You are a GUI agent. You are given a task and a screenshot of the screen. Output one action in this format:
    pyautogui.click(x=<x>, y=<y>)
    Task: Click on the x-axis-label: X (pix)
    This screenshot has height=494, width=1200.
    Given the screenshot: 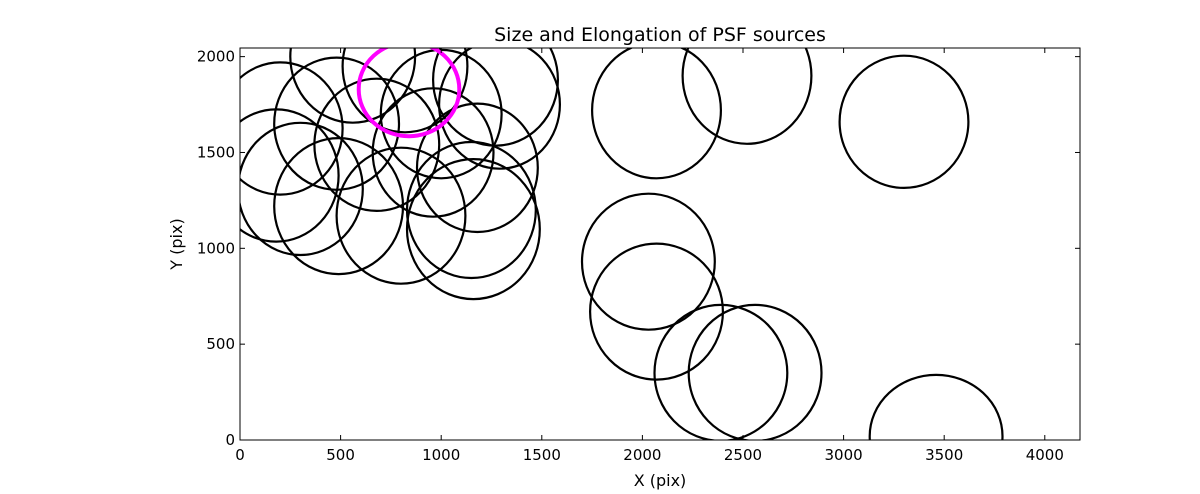 What is the action you would take?
    pyautogui.click(x=660, y=480)
    